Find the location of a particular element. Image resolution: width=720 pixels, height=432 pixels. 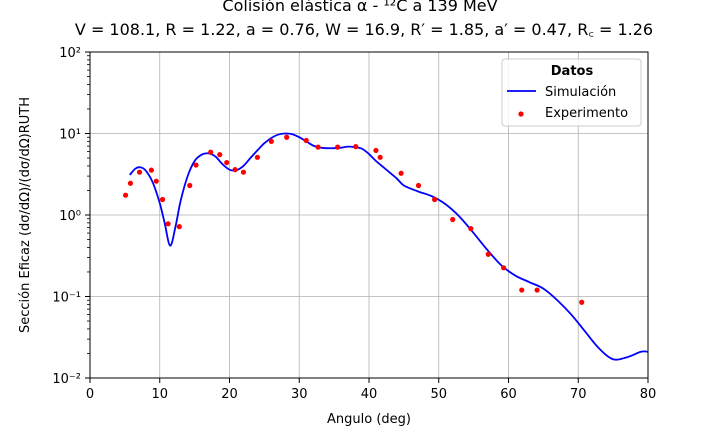

x-tick-label: 80 is located at coordinates (648, 394).